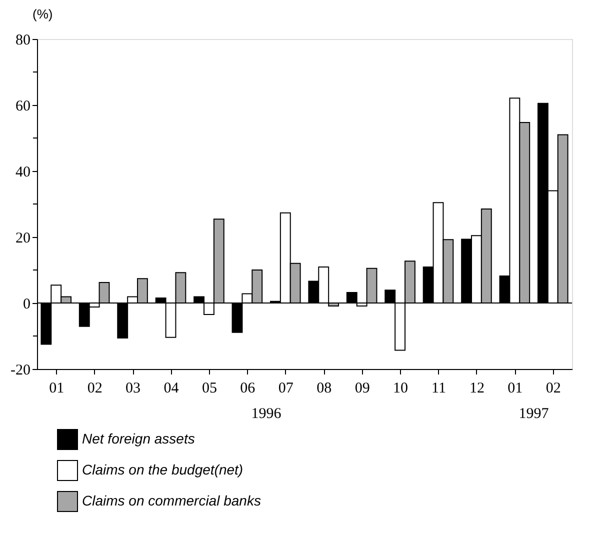 This screenshot has height=550, width=610. I want to click on y-tick-label: 60, so click(23, 106).